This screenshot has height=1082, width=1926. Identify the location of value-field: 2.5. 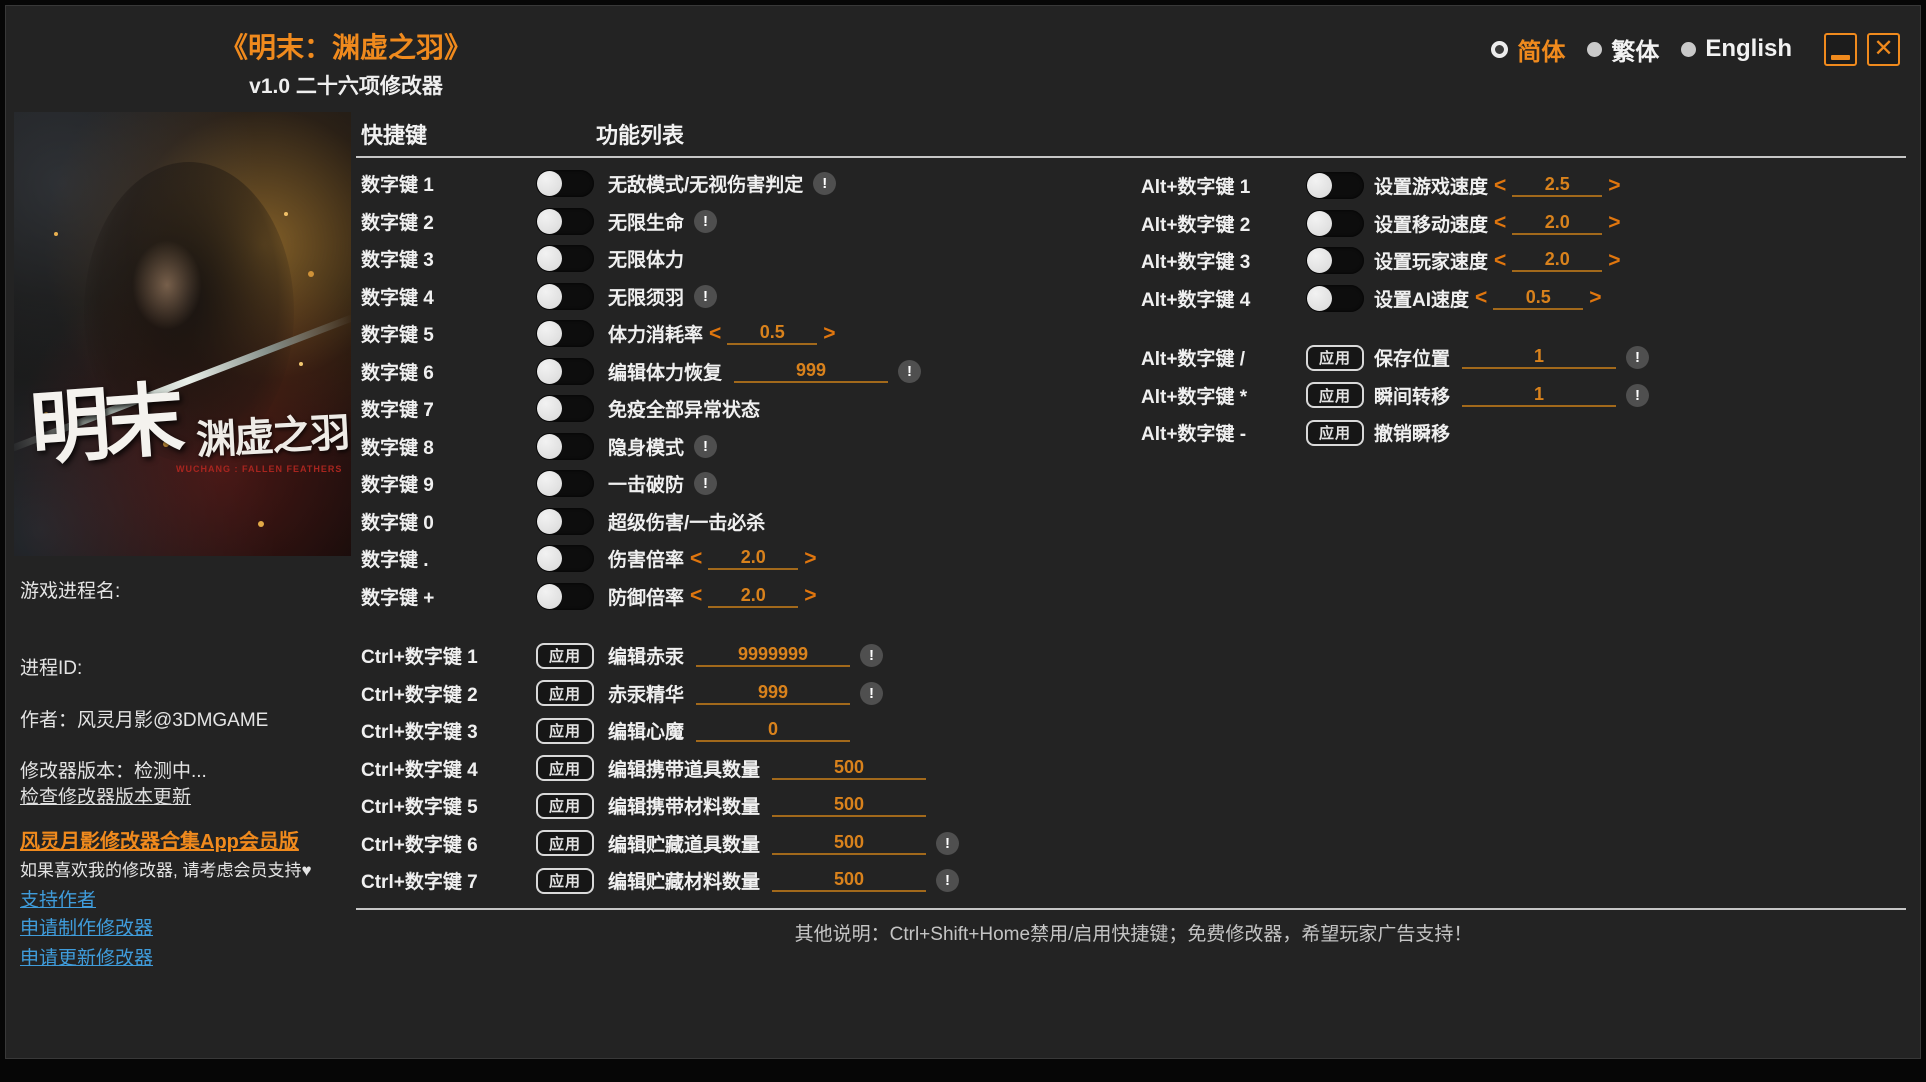
(1557, 186).